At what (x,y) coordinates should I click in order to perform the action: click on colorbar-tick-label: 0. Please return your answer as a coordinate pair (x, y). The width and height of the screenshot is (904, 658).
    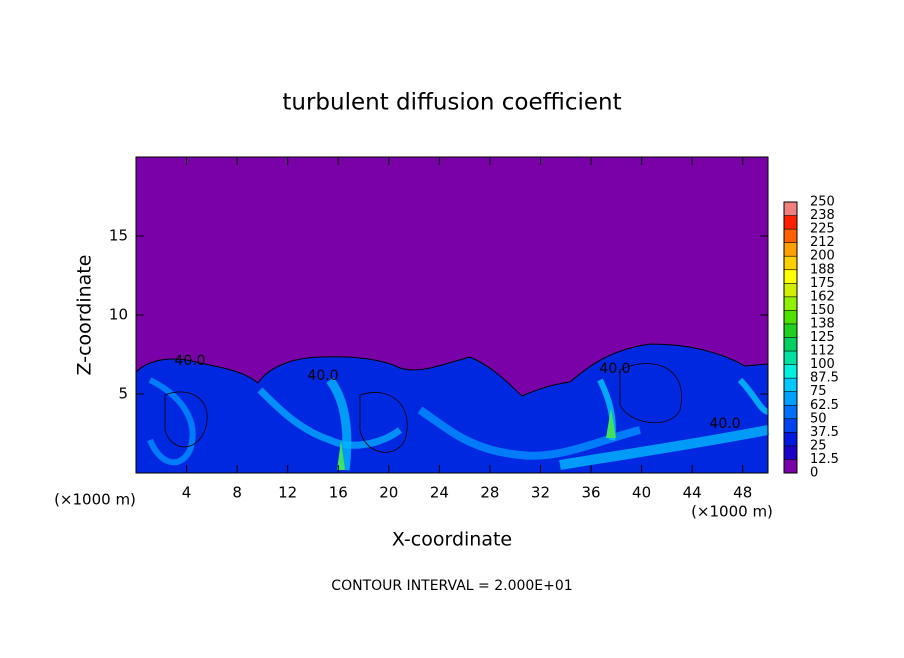
    Looking at the image, I should click on (814, 473).